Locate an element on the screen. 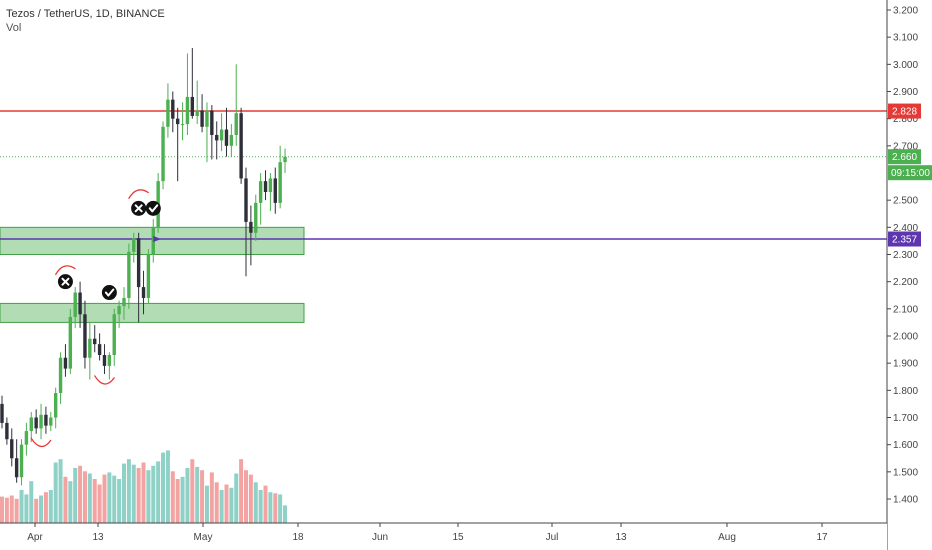 This screenshot has width=932, height=550. cross-marker-icon is located at coordinates (65, 282).